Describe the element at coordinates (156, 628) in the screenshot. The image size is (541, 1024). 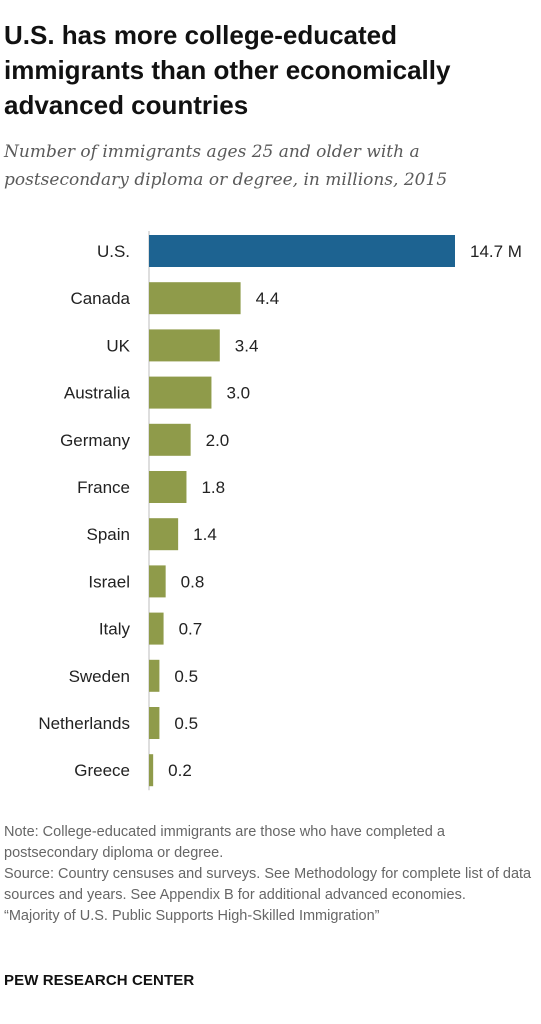
I see `bar-italy` at that location.